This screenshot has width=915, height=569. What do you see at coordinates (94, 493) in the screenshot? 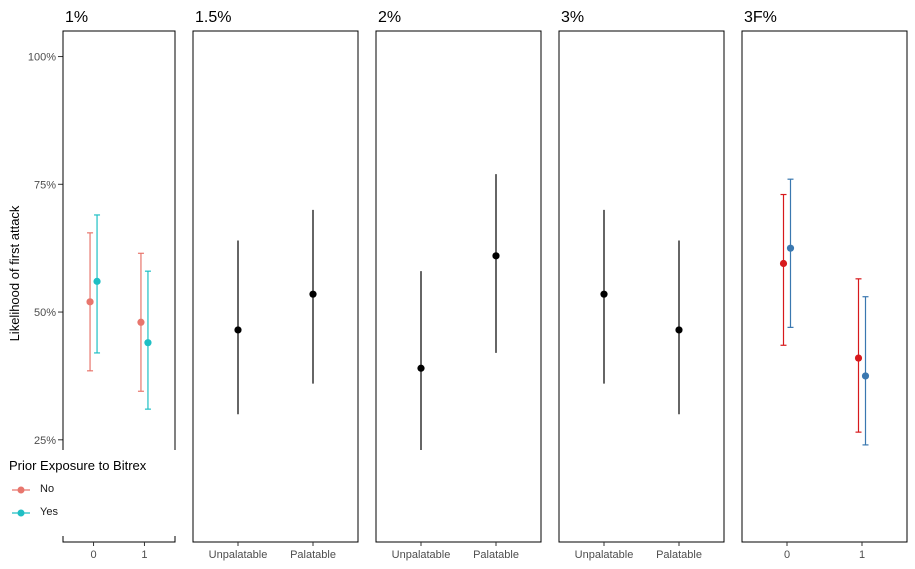
I see `legend: Prior Exposure to Bitrex No Yes` at bounding box center [94, 493].